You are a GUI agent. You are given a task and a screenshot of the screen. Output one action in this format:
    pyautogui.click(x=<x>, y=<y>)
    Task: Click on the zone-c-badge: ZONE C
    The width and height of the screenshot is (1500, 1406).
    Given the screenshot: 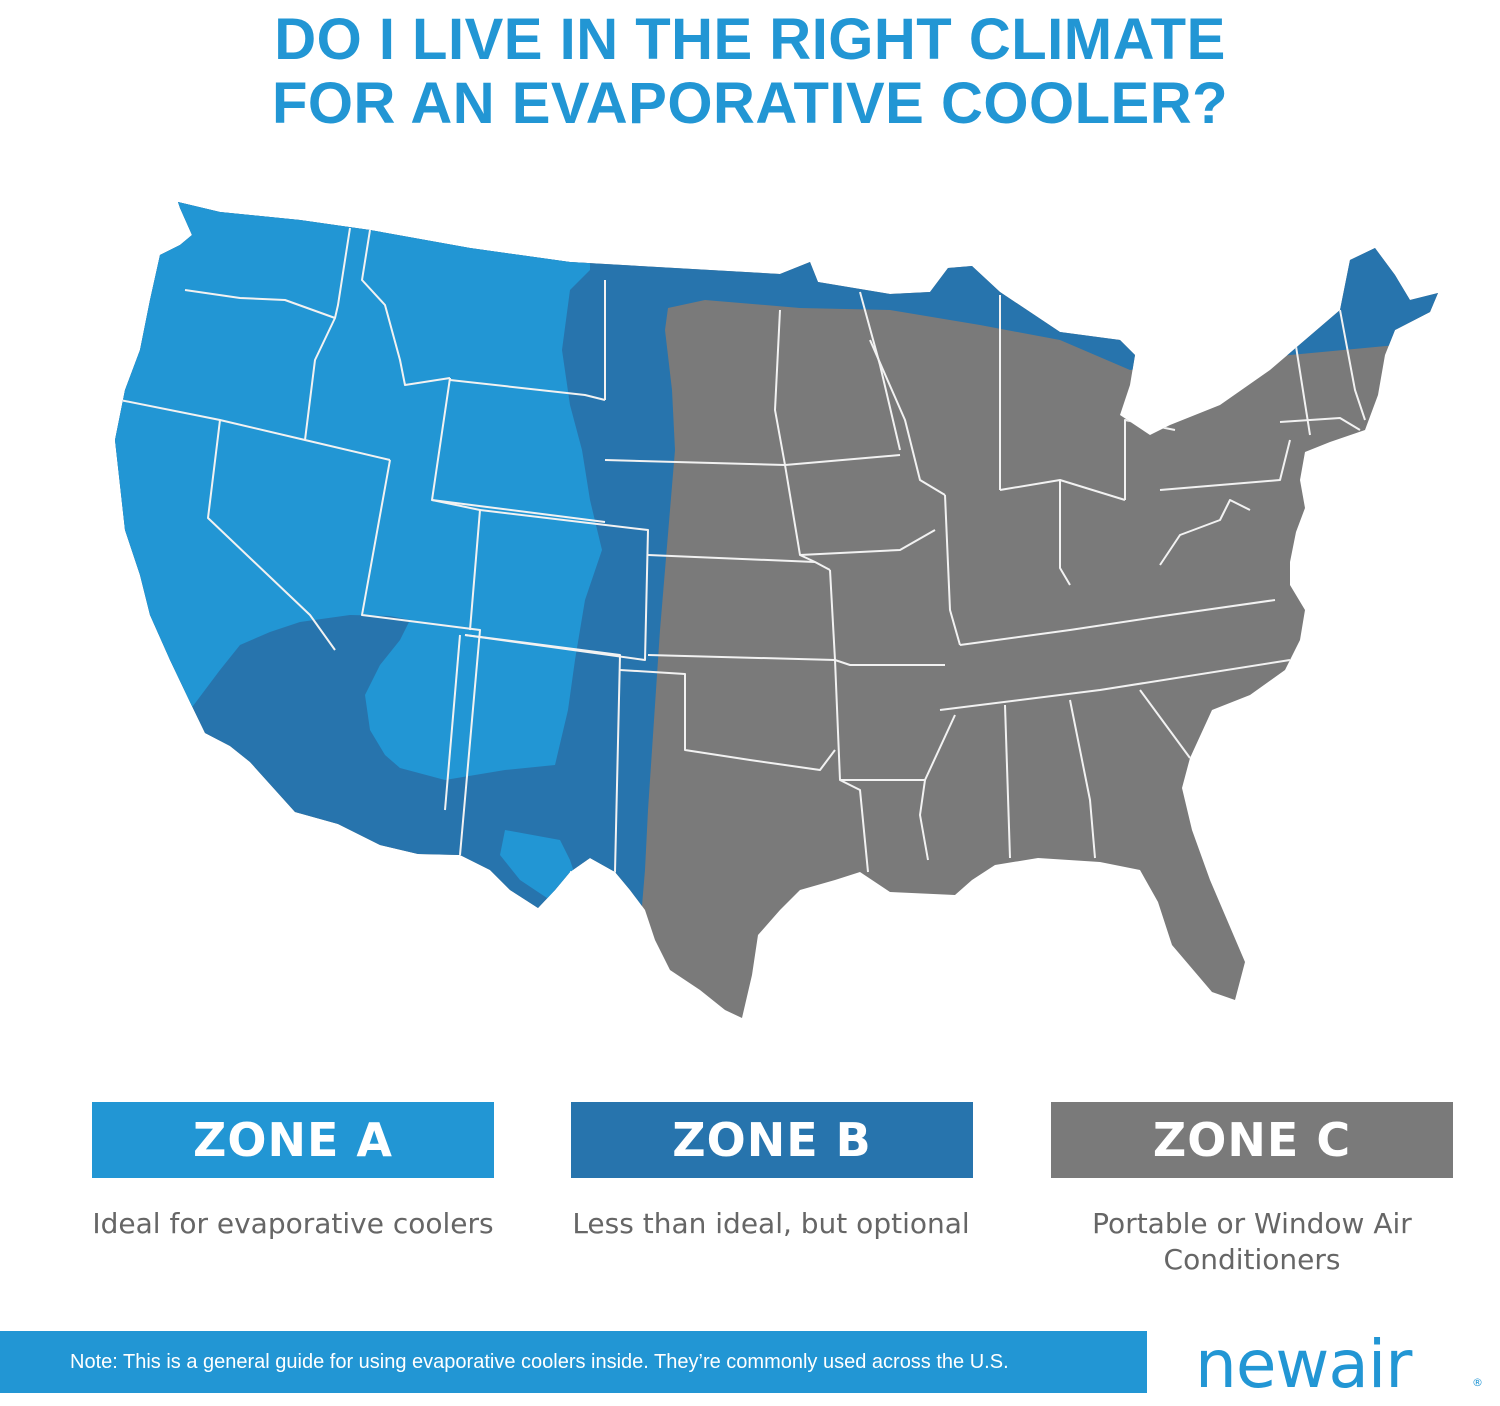 What is the action you would take?
    pyautogui.click(x=1252, y=1140)
    